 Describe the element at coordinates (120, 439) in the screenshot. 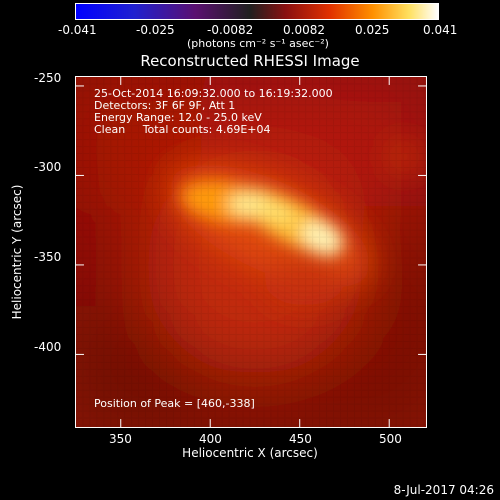

I see `x-tick-label-0: 350` at that location.